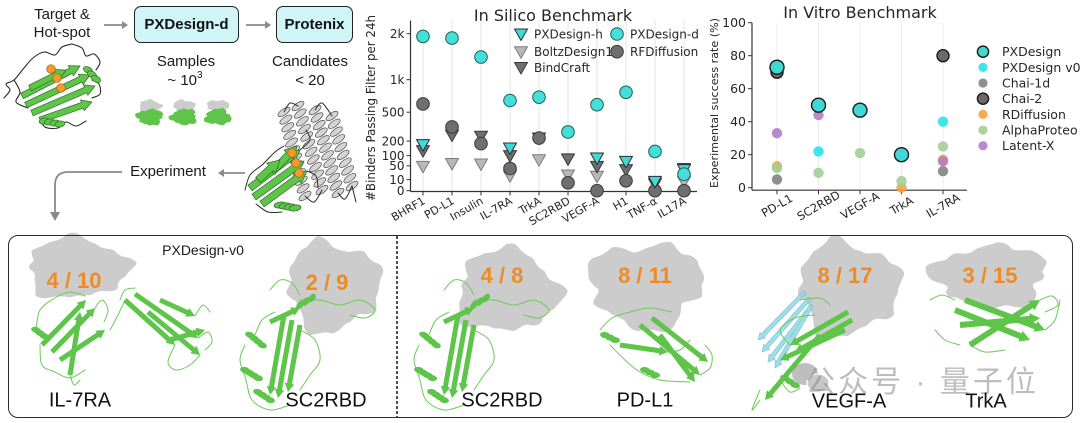  What do you see at coordinates (314, 24) in the screenshot?
I see `protenix-step-box: Protenix` at bounding box center [314, 24].